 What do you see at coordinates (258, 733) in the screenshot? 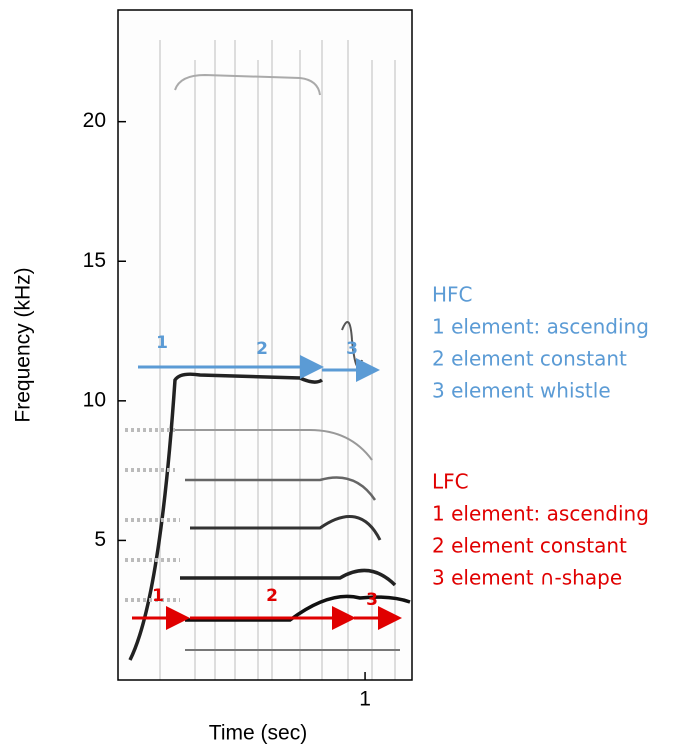
I see `x-axis-label: Time (sec)` at bounding box center [258, 733].